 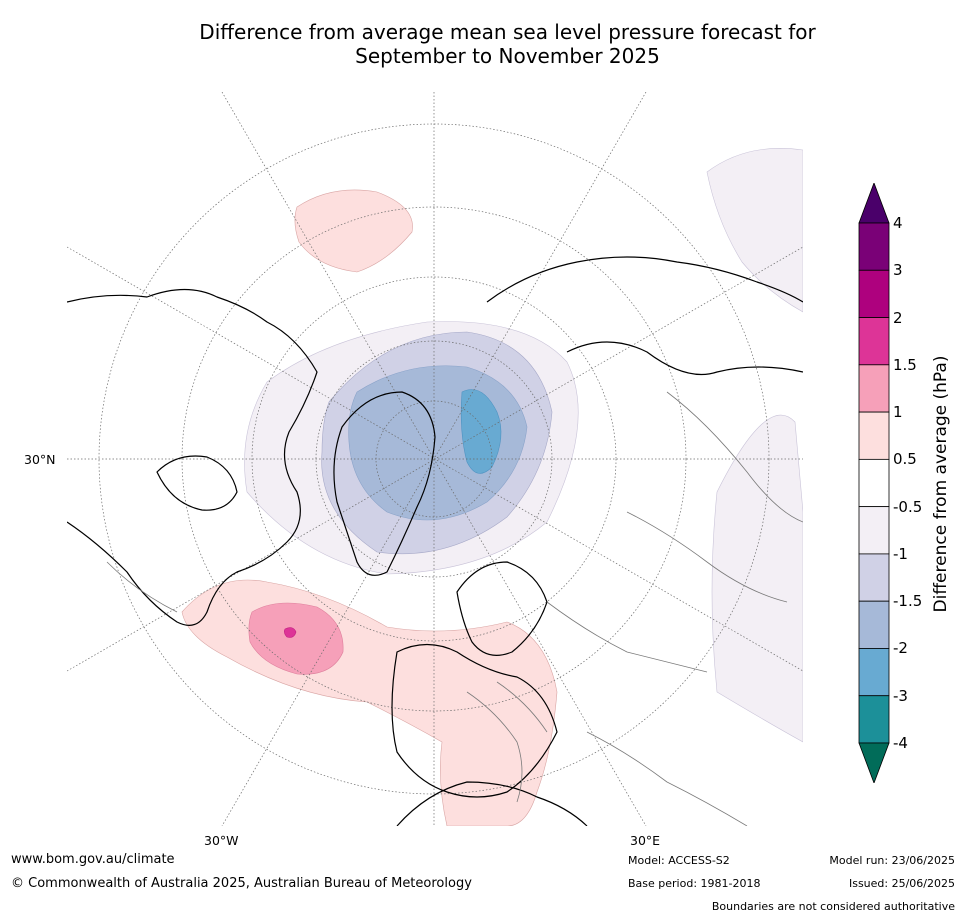 I want to click on colorbar-arrow-top, so click(x=874, y=203).